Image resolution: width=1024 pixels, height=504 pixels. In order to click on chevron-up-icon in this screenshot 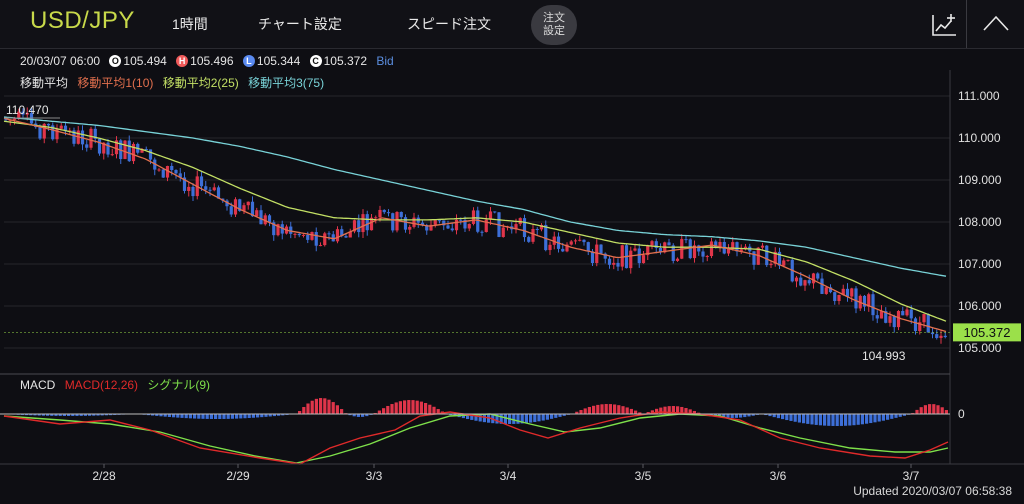, I will do `click(996, 23)`.